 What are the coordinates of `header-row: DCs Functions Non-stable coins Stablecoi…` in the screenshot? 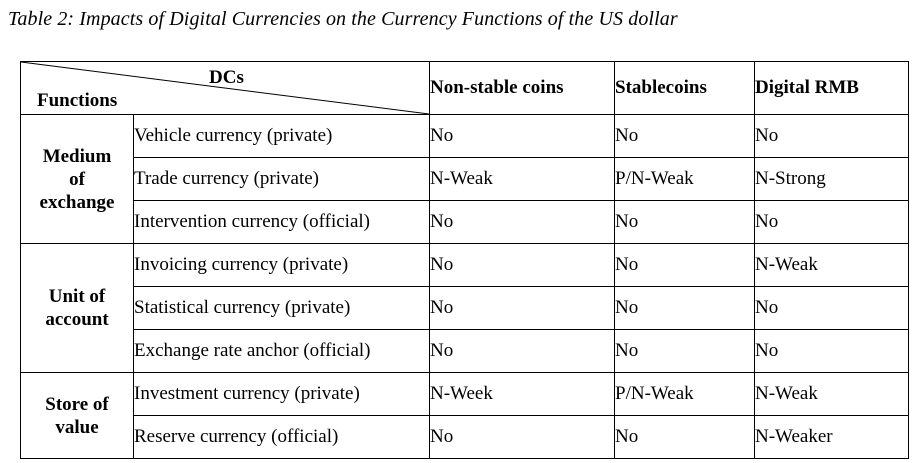 It's located at (464, 88).